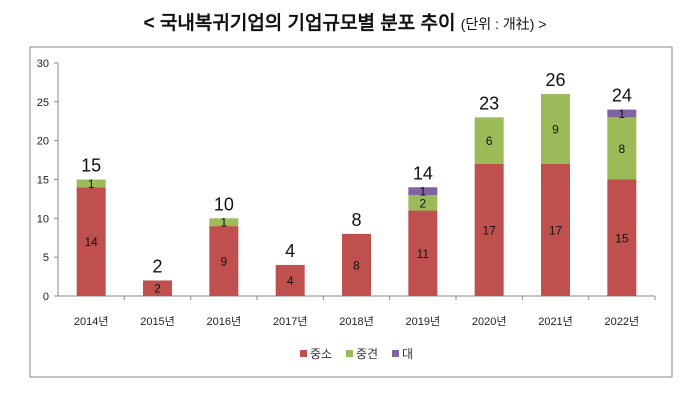 This screenshot has width=690, height=400. What do you see at coordinates (622, 321) in the screenshot?
I see `x-tick-label: 2022년` at bounding box center [622, 321].